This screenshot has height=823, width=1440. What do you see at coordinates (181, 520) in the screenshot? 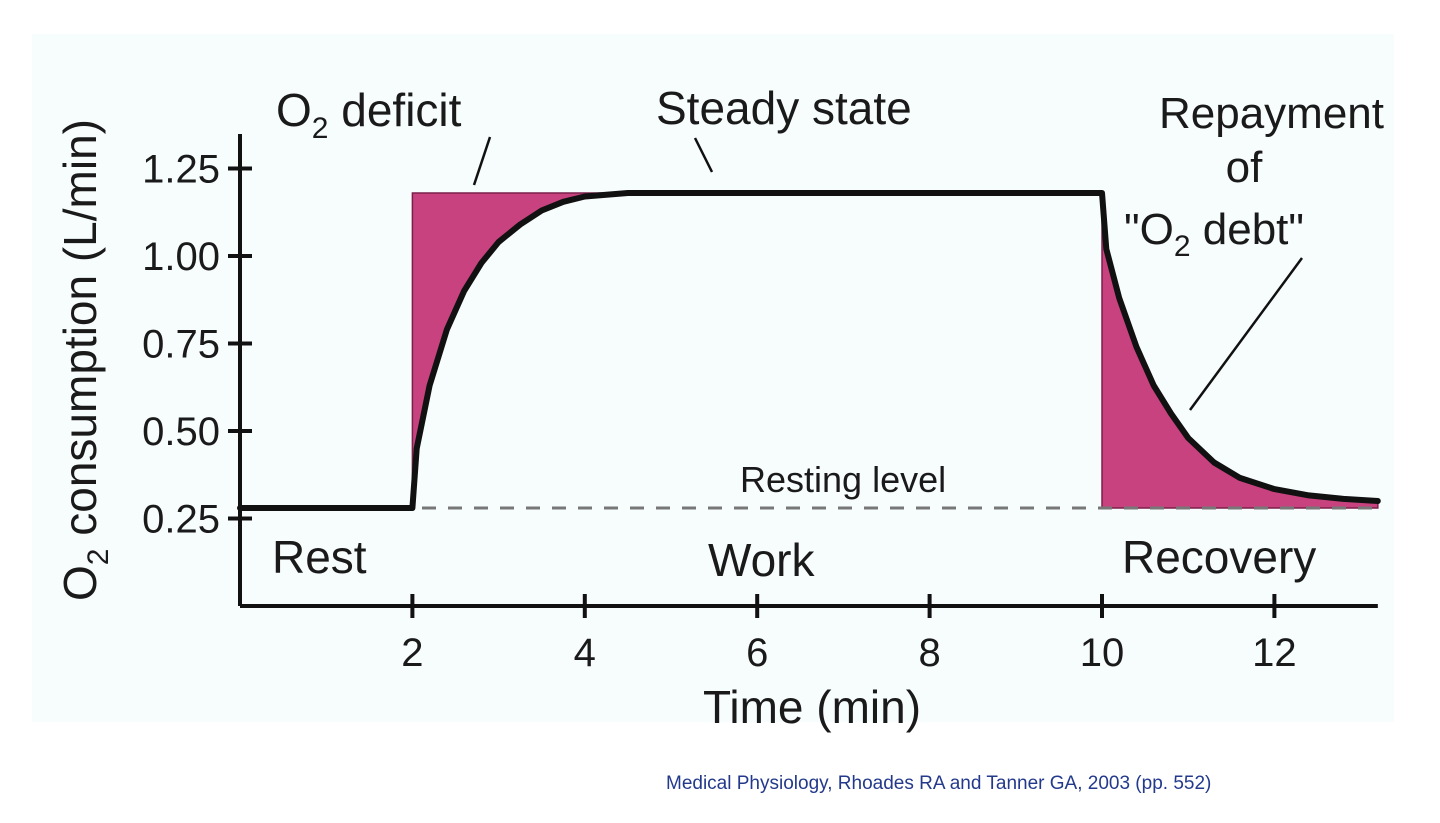
I see `y-tick-label: 0.25` at bounding box center [181, 520].